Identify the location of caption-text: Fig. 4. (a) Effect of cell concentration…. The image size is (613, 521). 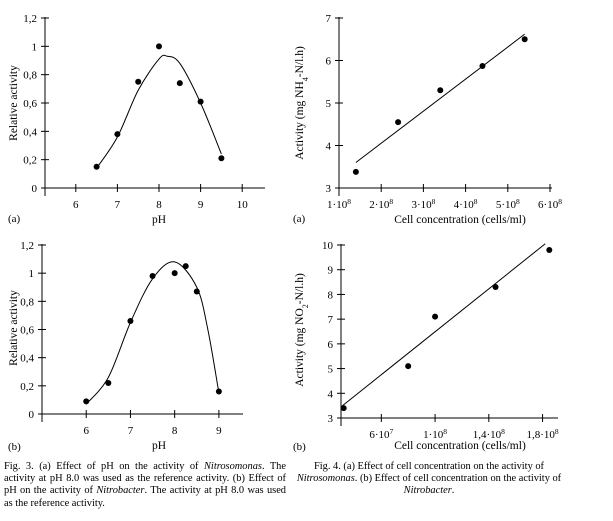
(429, 466).